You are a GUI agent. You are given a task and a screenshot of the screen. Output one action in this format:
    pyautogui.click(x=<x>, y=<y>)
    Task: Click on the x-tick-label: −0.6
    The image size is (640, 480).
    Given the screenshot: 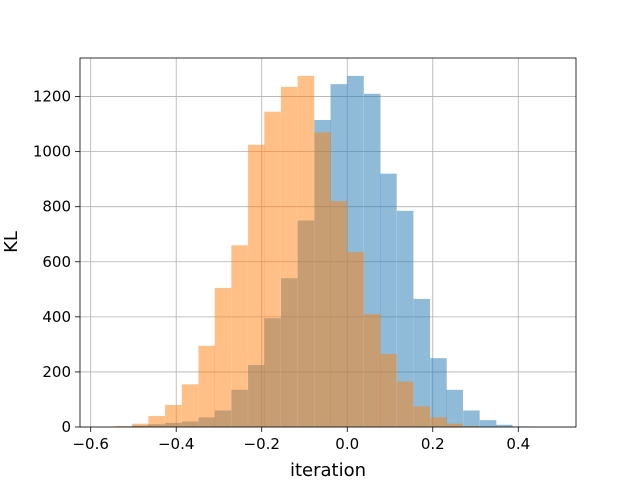 What is the action you would take?
    pyautogui.click(x=90, y=444)
    